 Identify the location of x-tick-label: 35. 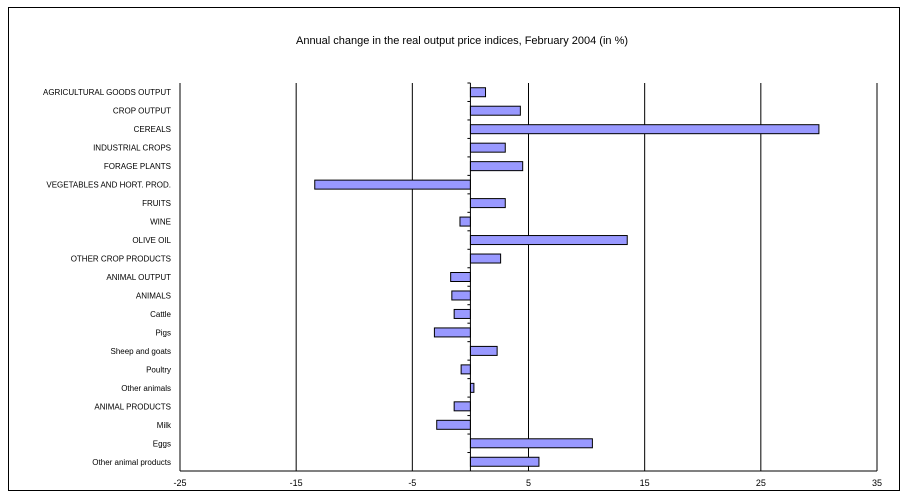
(877, 483).